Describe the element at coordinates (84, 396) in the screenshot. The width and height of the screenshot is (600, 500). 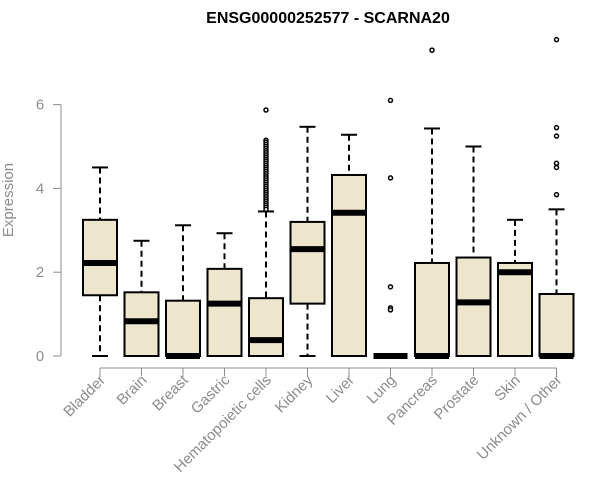
I see `category-label: Bladder` at that location.